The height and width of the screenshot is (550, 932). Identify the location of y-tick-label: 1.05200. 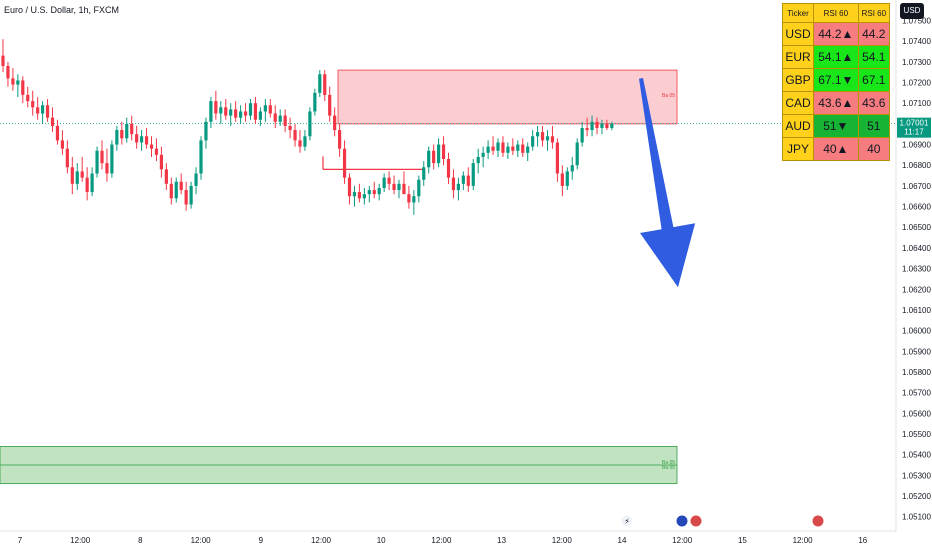
(916, 496).